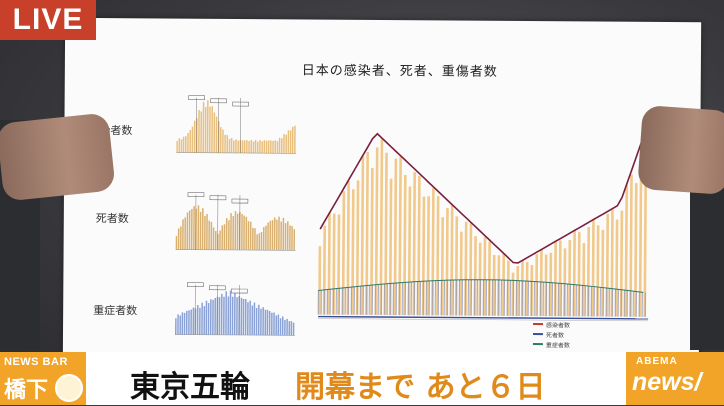 The height and width of the screenshot is (406, 724). I want to click on row-label-deaths: 死者数, so click(112, 218).